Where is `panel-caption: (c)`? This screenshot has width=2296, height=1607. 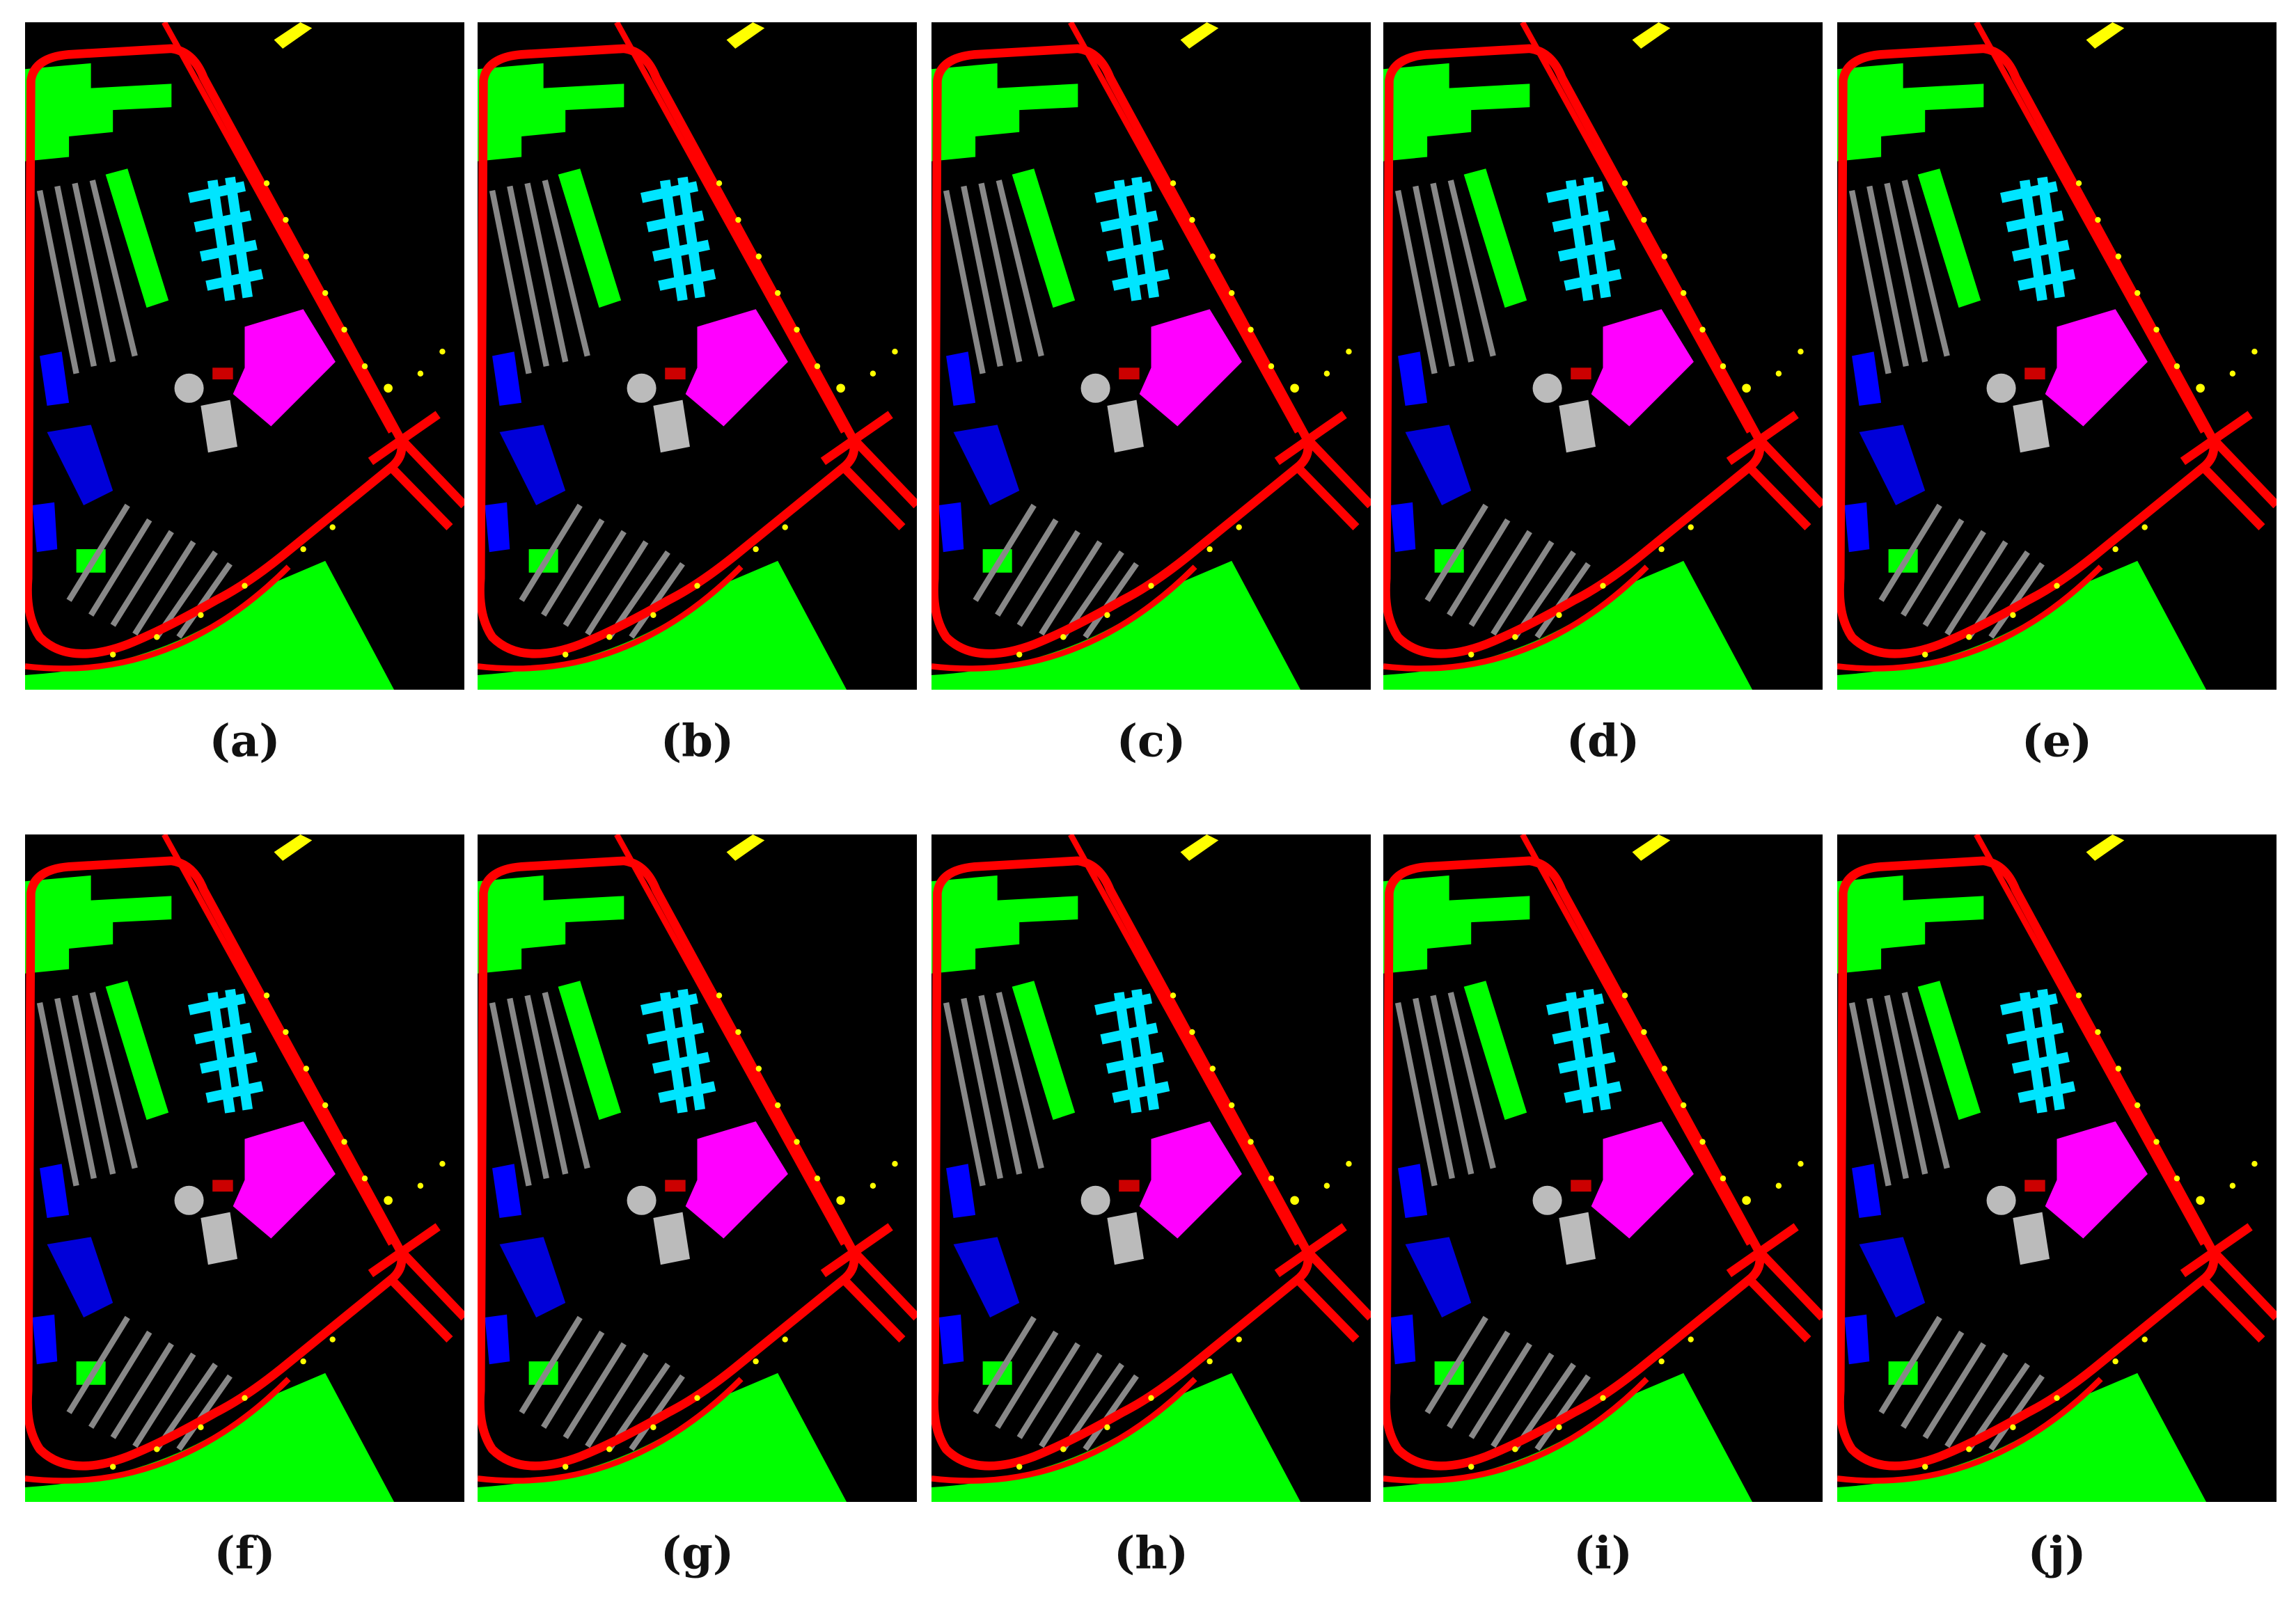
panel-caption: (c) is located at coordinates (1151, 741).